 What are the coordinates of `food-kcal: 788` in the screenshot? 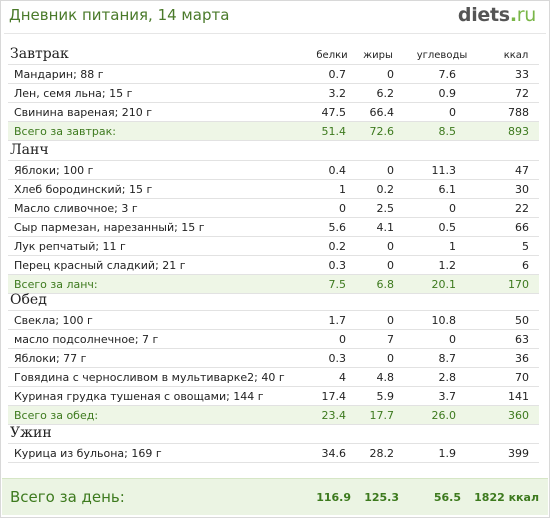 It's located at (518, 112).